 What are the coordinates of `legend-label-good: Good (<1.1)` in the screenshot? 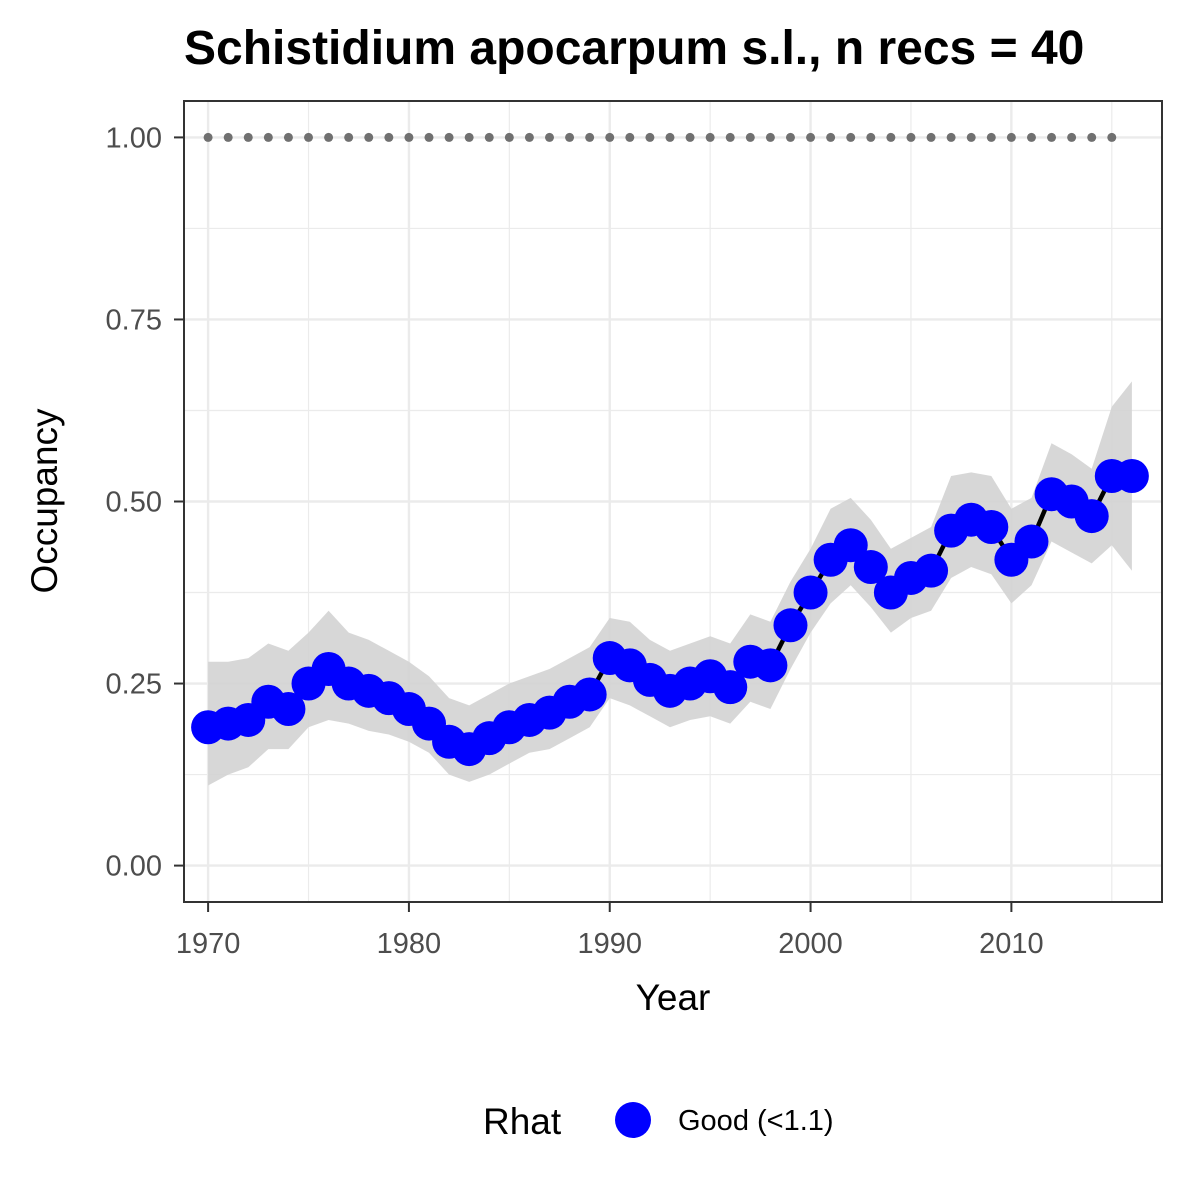 It's located at (756, 1121).